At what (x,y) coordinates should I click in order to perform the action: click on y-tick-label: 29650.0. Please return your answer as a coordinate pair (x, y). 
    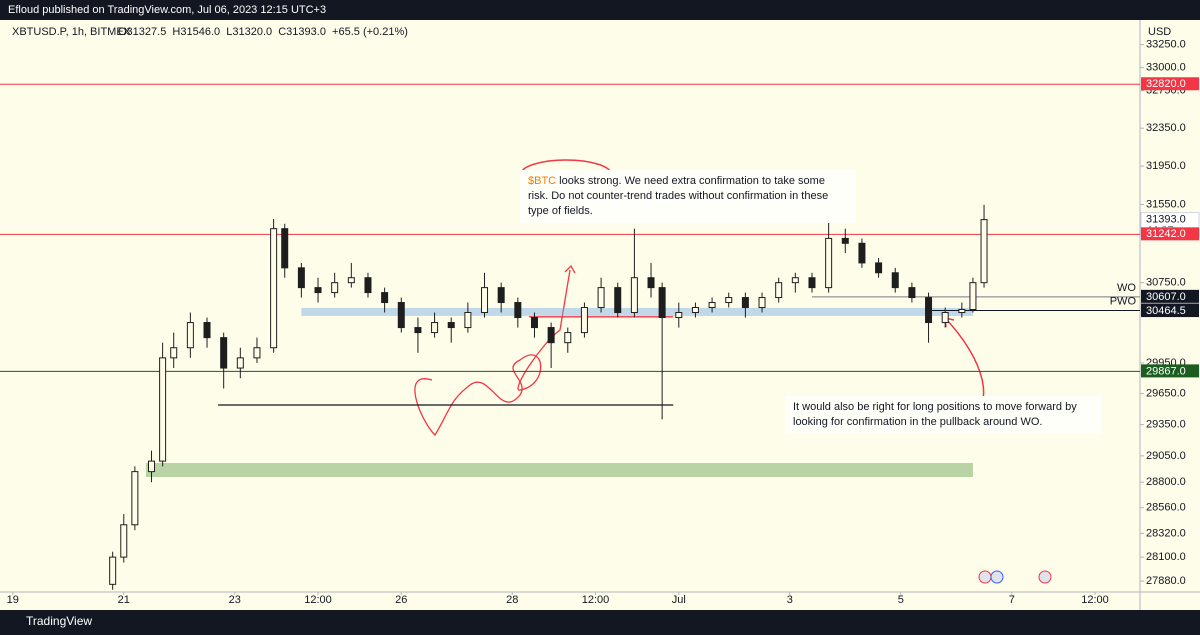
    Looking at the image, I should click on (1166, 394).